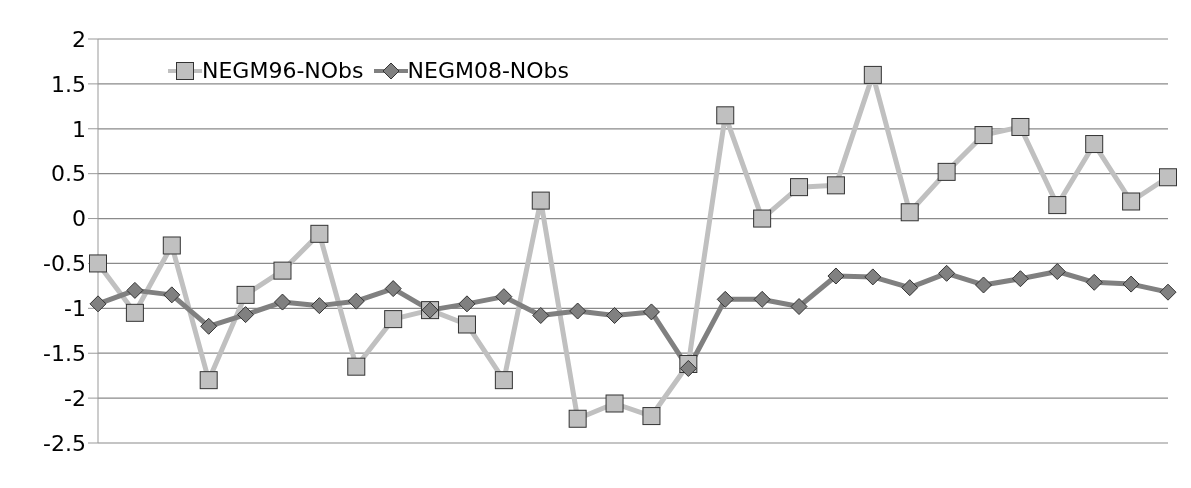 The width and height of the screenshot is (1191, 488). What do you see at coordinates (64, 443) in the screenshot?
I see `y-tick-label: -2.5` at bounding box center [64, 443].